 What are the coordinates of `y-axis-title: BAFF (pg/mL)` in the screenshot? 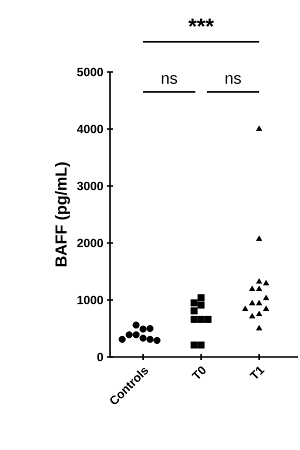 It's located at (62, 214).